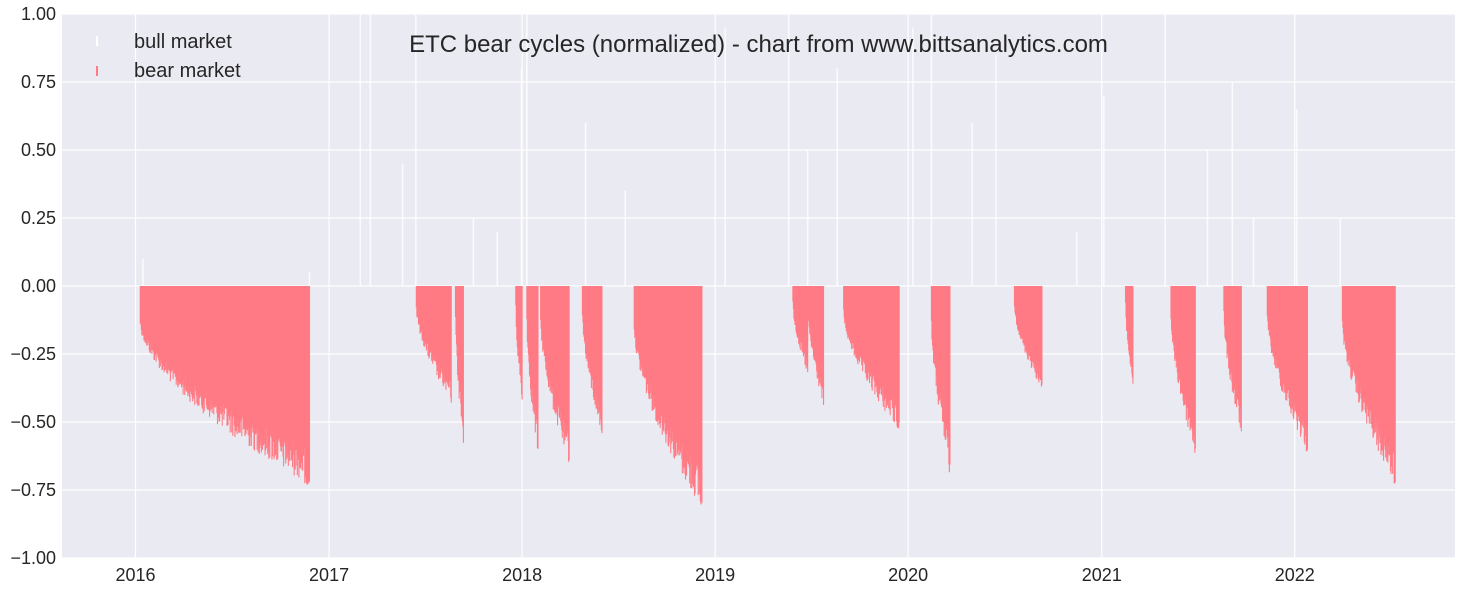  Describe the element at coordinates (38, 286) in the screenshot. I see `y-tick-label: 0.00` at that location.